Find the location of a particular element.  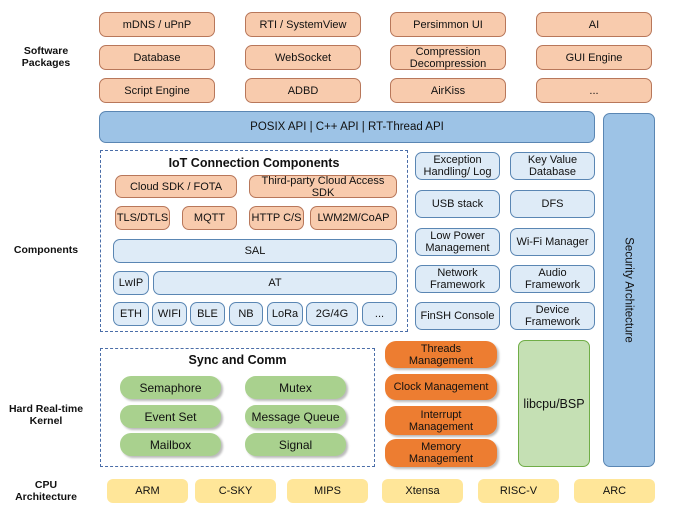

kernel-module: Memory Management is located at coordinates (441, 453).